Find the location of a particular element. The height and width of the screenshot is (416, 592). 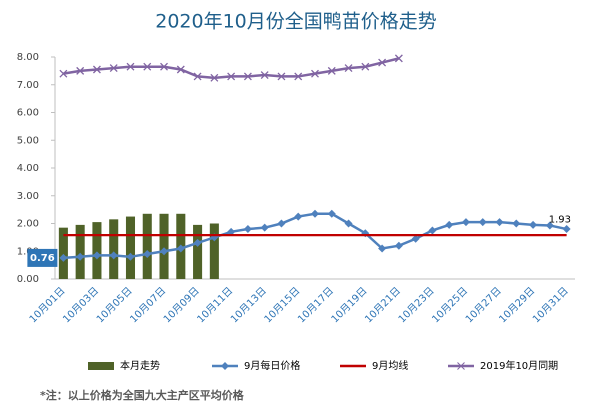

x-tick-label: 10月19日 is located at coordinates (349, 305).